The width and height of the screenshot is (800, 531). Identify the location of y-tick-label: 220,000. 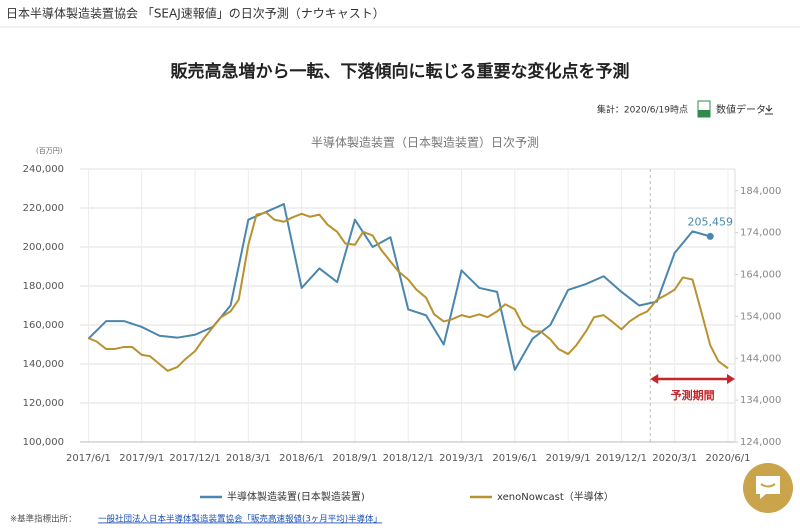
(43, 208).